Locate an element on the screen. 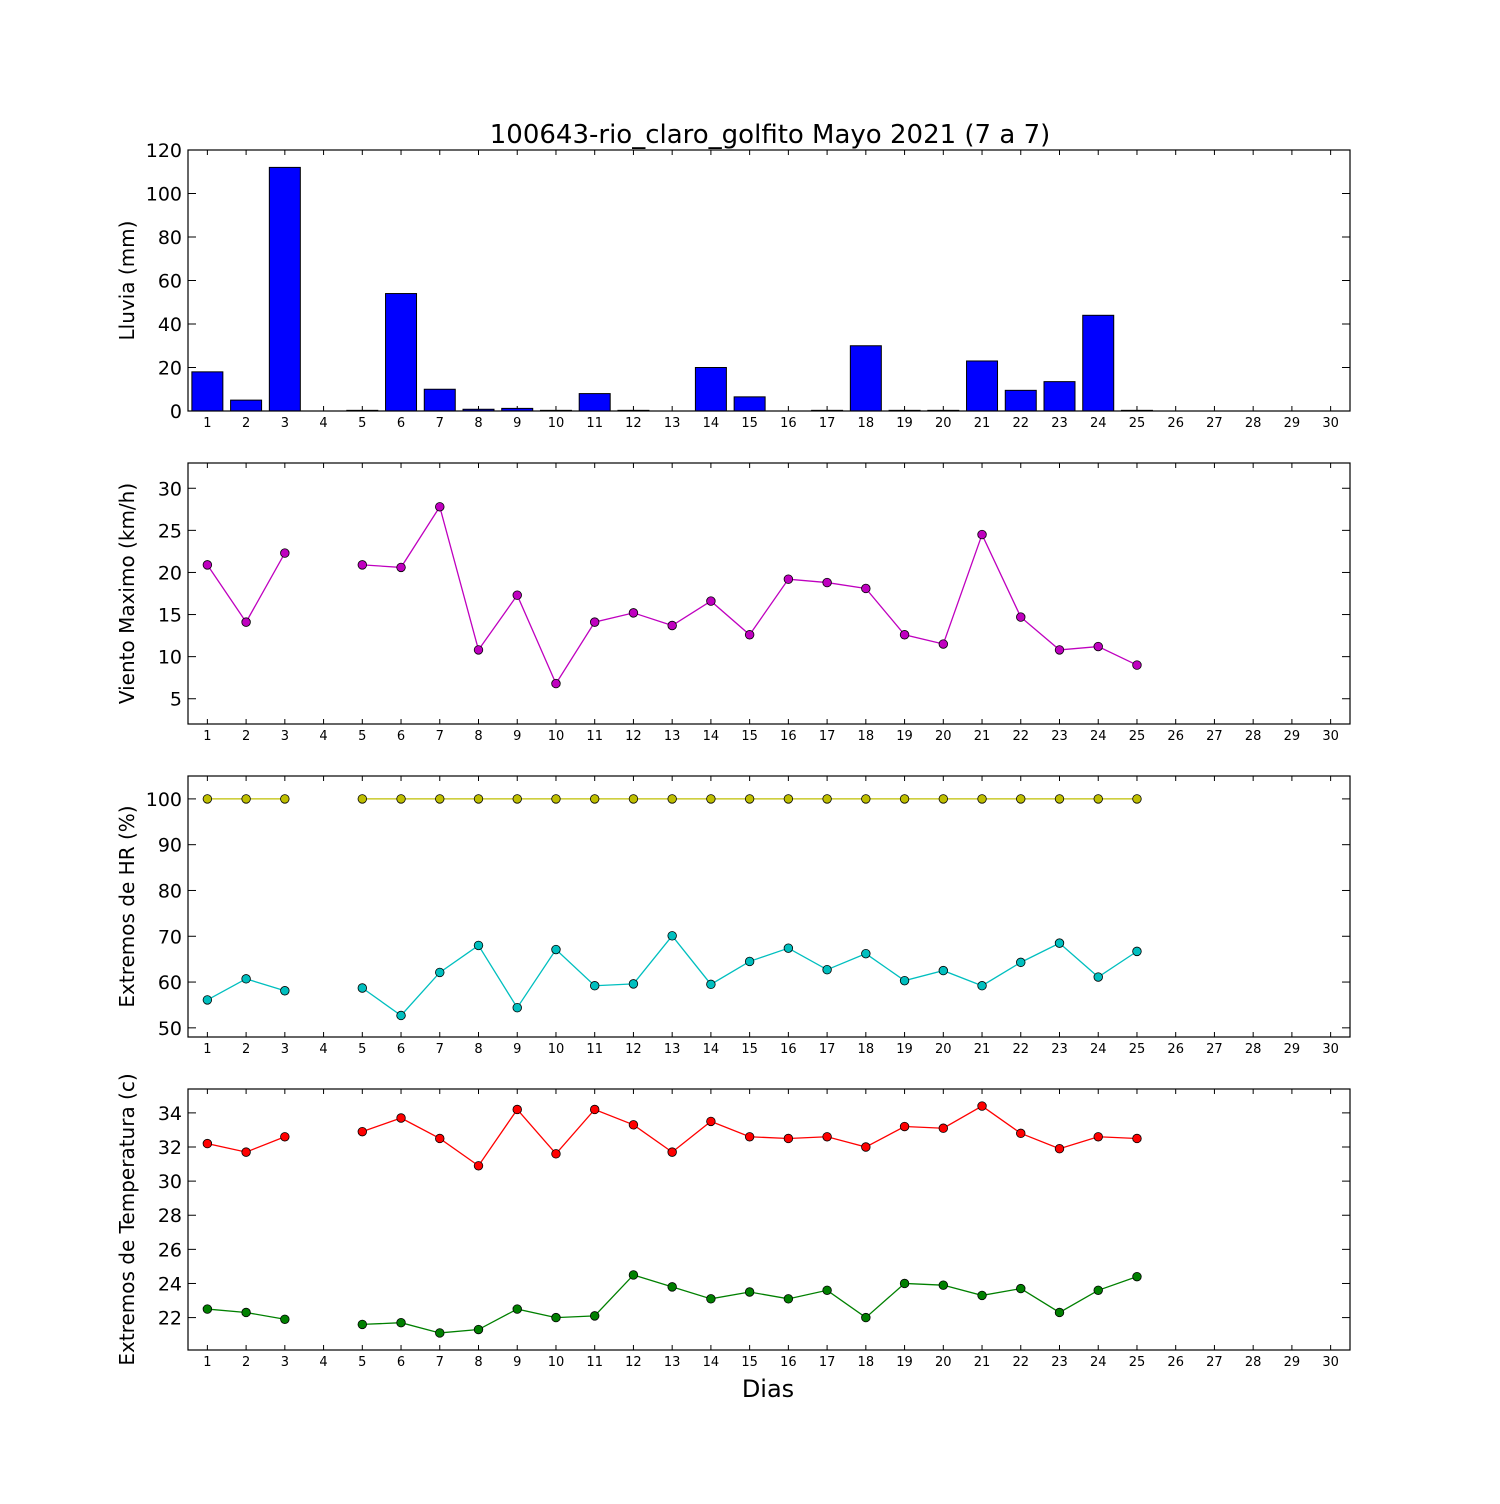  rain-xtick-label: 18 is located at coordinates (866, 423).